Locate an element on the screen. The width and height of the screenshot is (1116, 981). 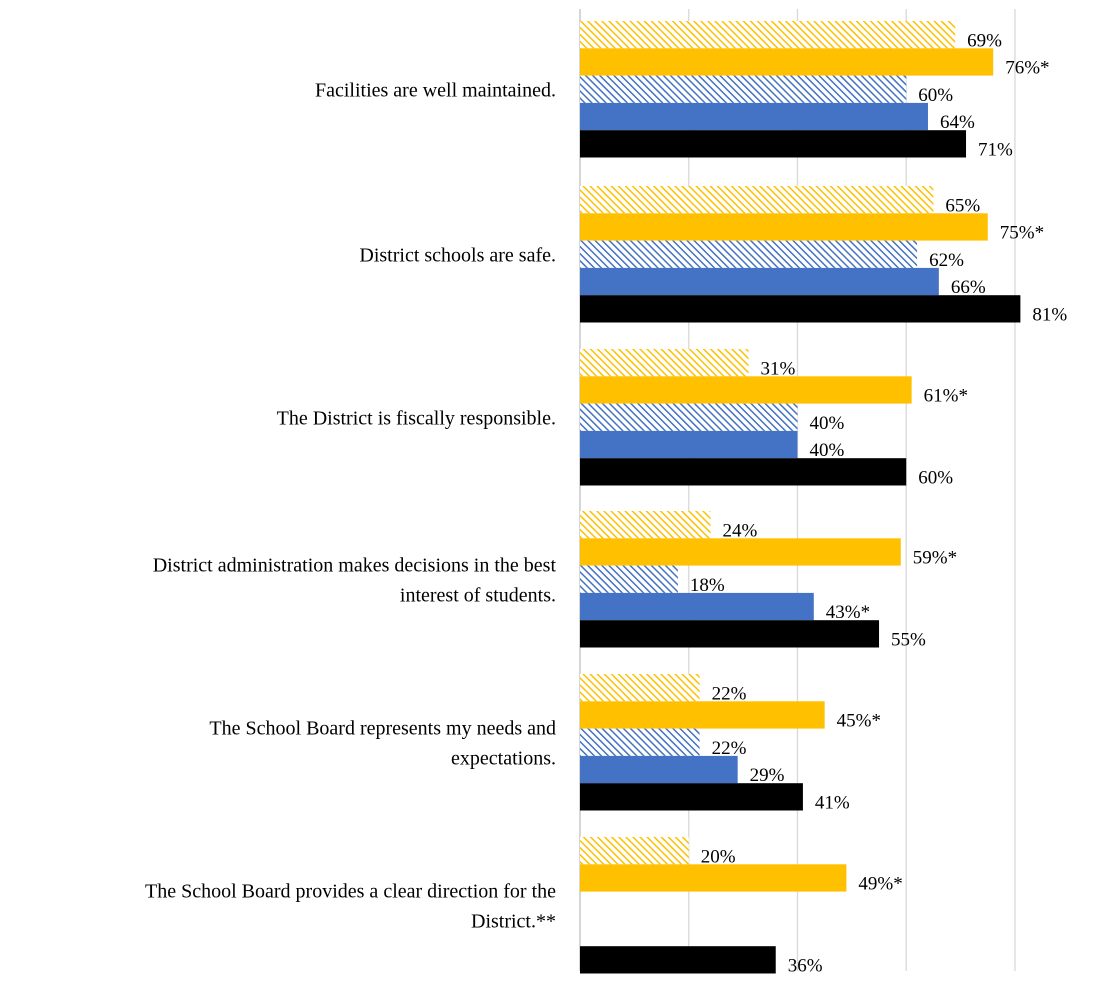
value-label: 81% is located at coordinates (1049, 315).